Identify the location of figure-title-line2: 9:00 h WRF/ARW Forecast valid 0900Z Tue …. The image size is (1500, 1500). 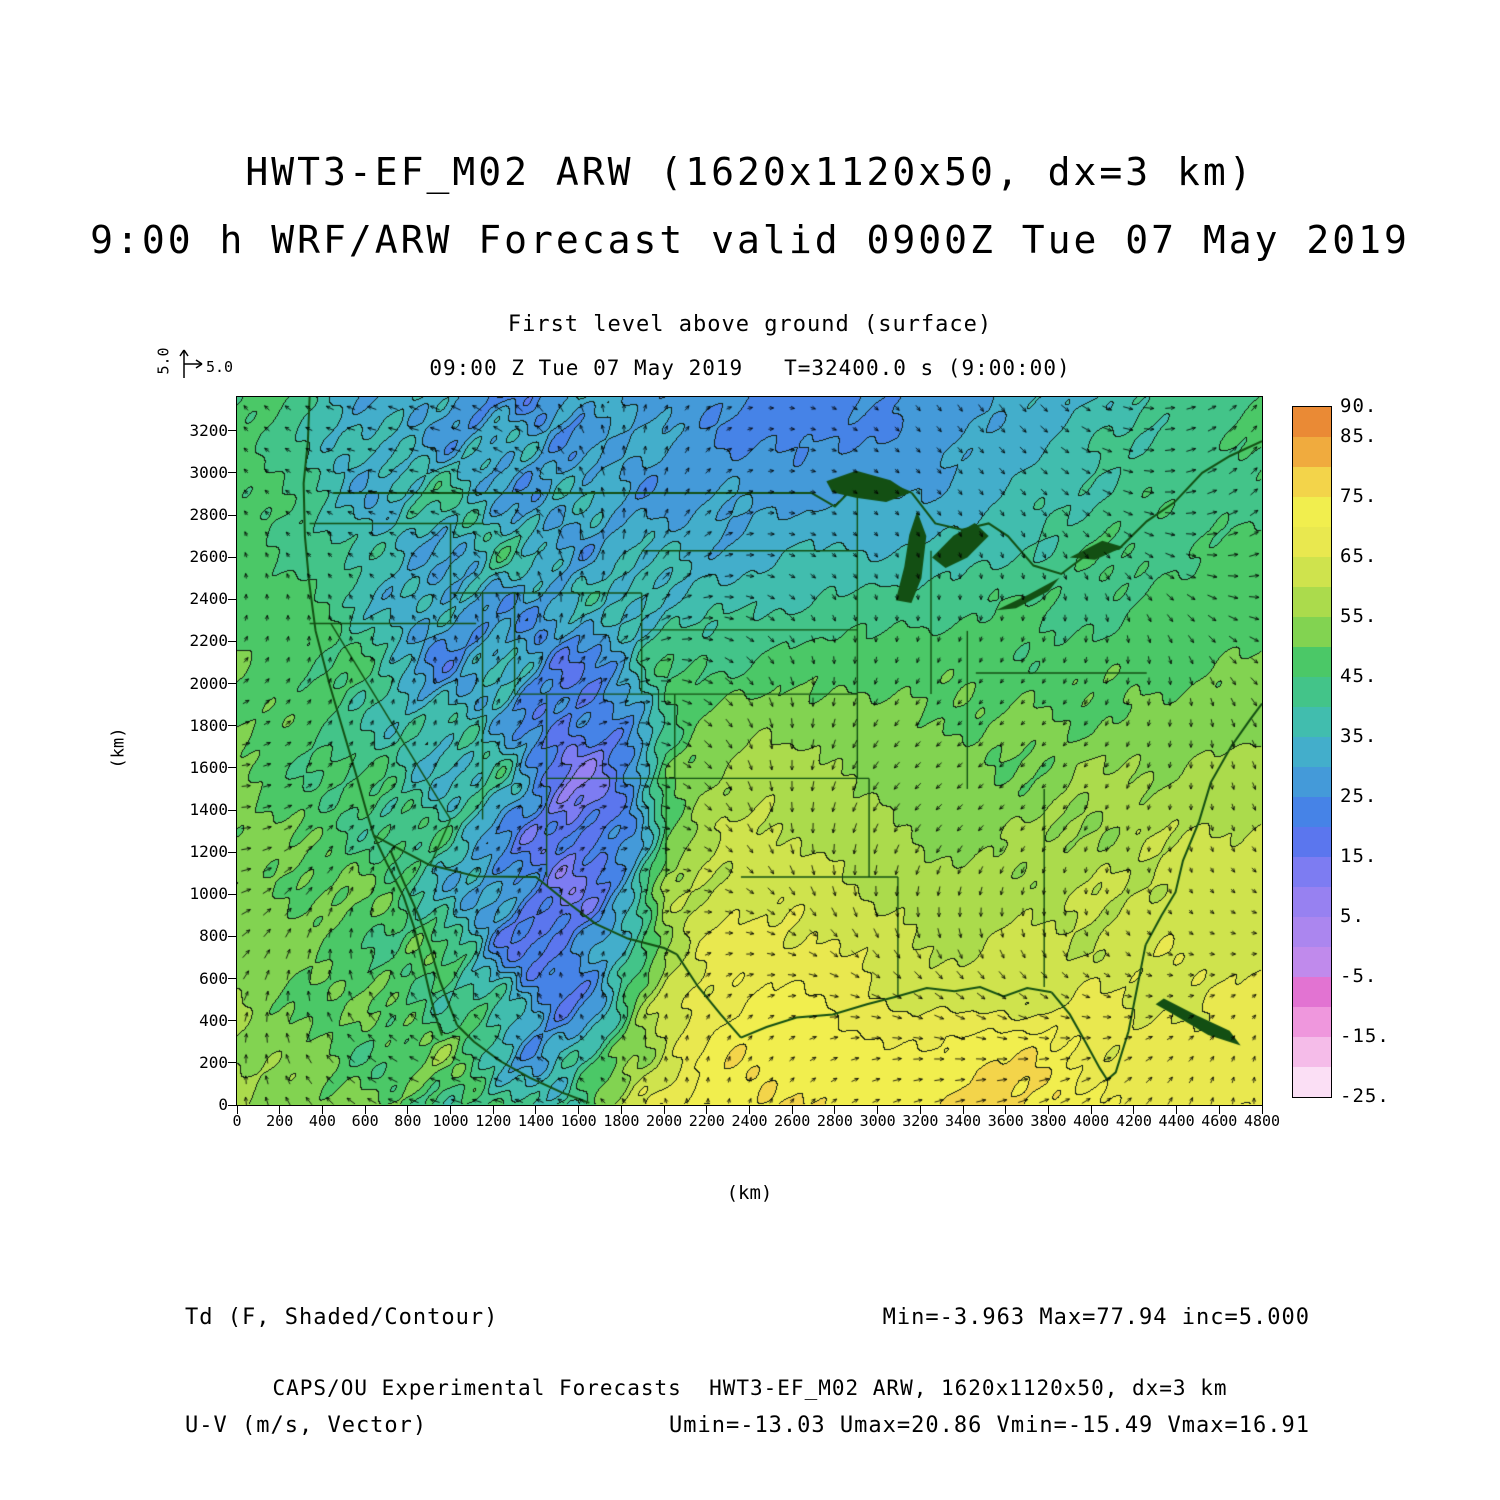
(750, 240).